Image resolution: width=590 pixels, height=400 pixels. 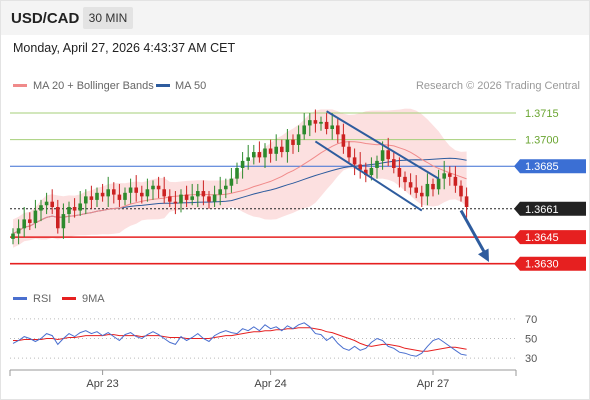 What do you see at coordinates (93, 299) in the screenshot?
I see `rsi-ma-legend-label: 9MA` at bounding box center [93, 299].